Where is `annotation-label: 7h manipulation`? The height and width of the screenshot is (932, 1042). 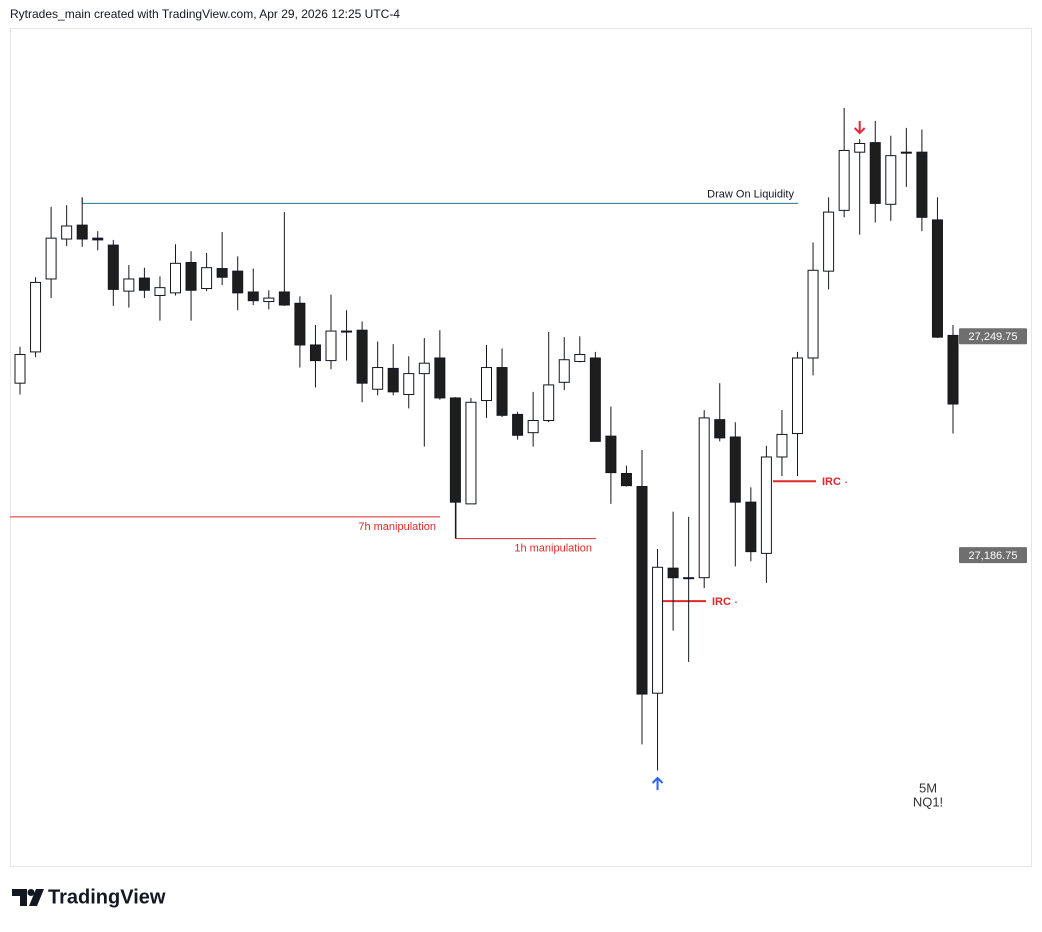
annotation-label: 7h manipulation is located at coordinates (397, 527).